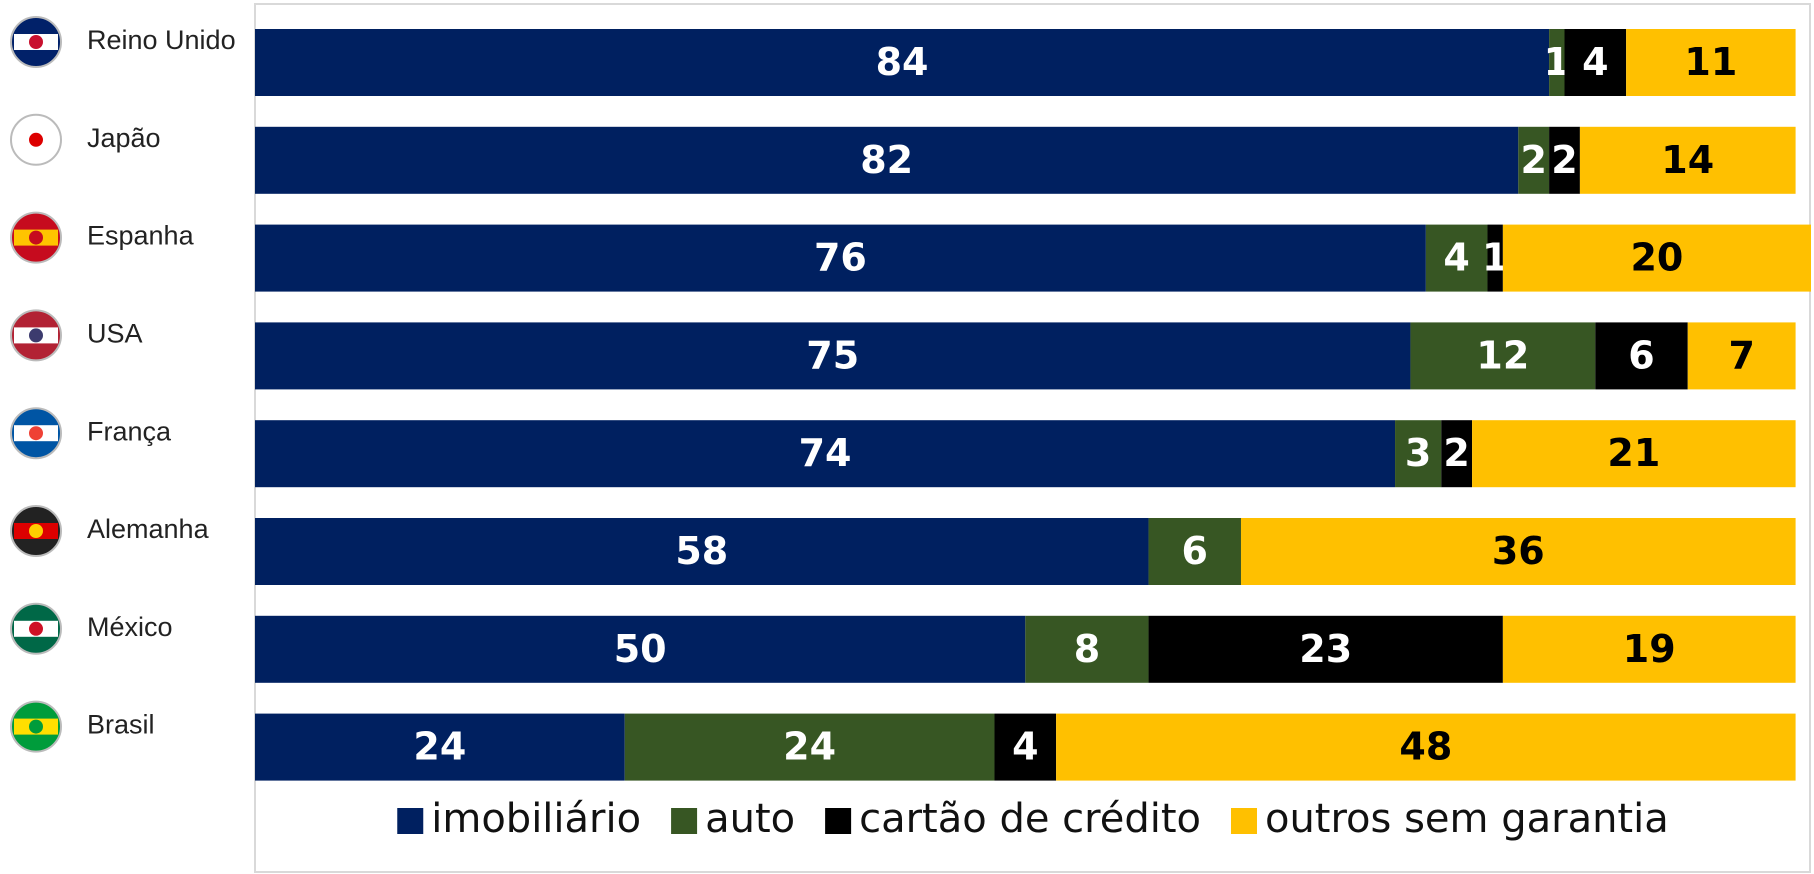 This screenshot has height=874, width=1814. Describe the element at coordinates (1467, 819) in the screenshot. I see `legend-label: outros sem garantia` at that location.